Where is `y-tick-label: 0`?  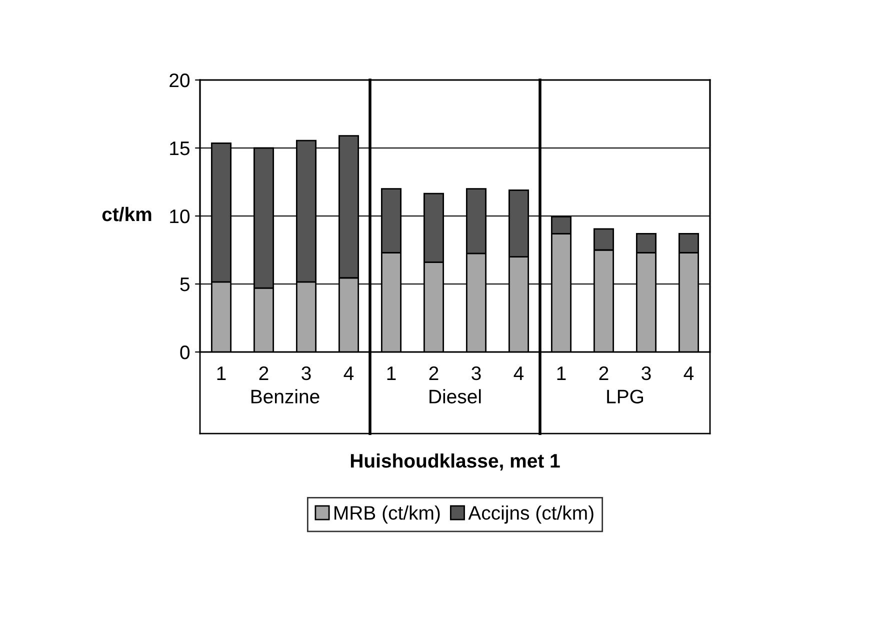
y-tick-label: 0 is located at coordinates (185, 352).